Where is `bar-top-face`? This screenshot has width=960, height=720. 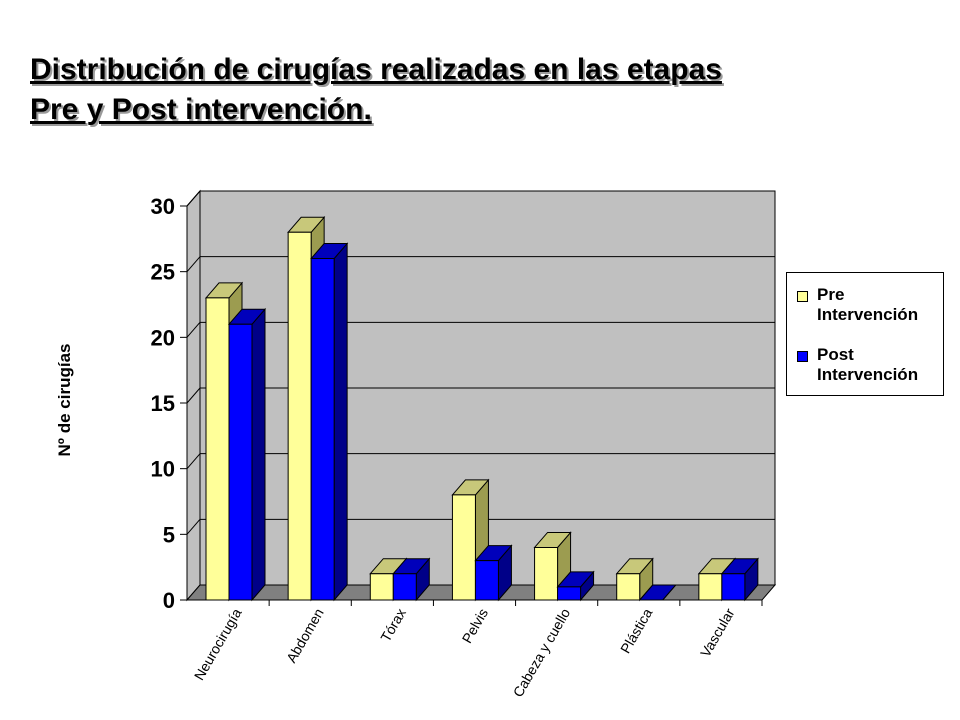
bar-top-face is located at coordinates (657, 592).